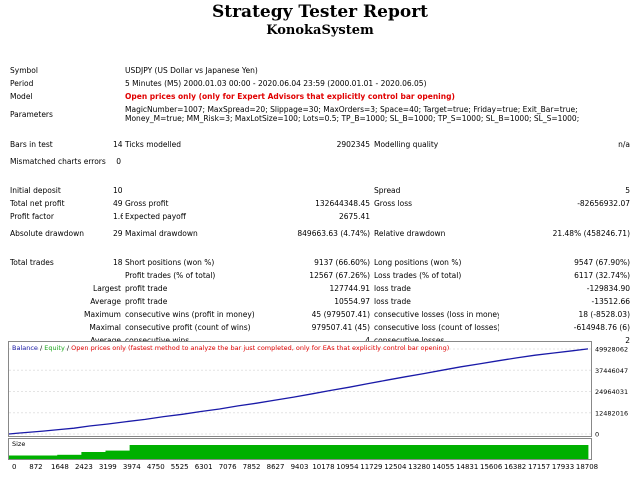  I want to click on avg-profit-label: profit trade, so click(146, 301).